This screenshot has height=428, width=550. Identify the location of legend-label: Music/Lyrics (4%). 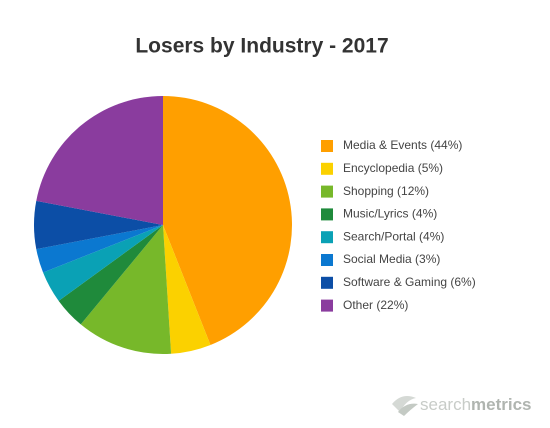
(390, 214).